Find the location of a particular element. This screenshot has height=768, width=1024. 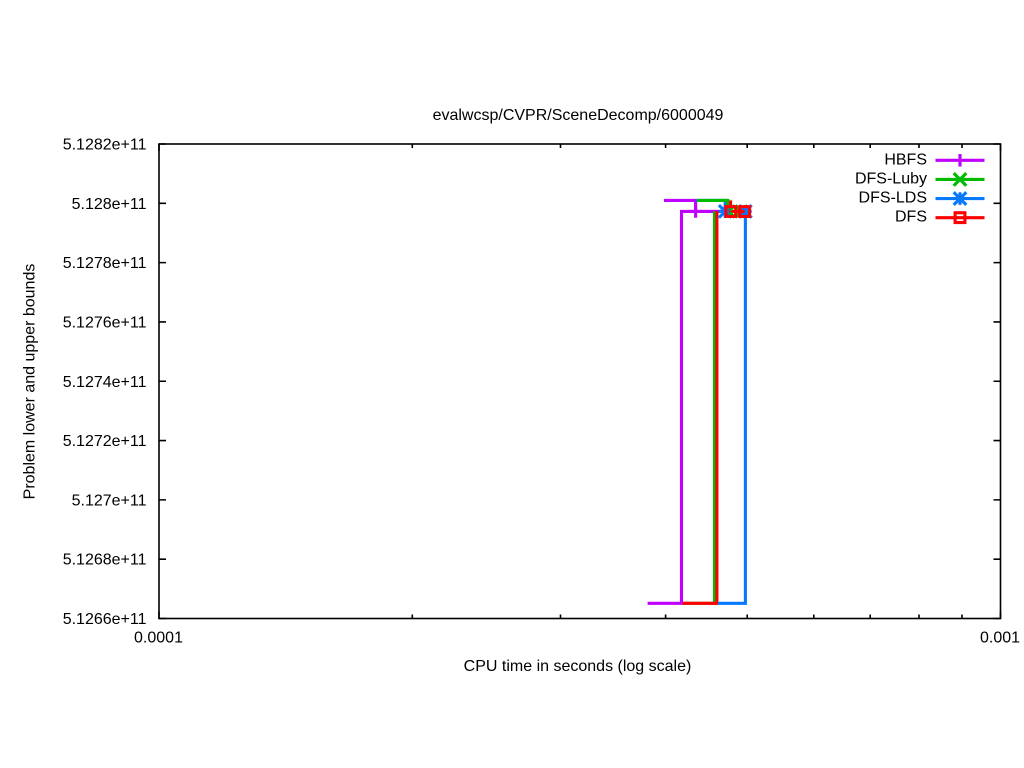

svg-text: 5.1276e+11 is located at coordinates (105, 322).